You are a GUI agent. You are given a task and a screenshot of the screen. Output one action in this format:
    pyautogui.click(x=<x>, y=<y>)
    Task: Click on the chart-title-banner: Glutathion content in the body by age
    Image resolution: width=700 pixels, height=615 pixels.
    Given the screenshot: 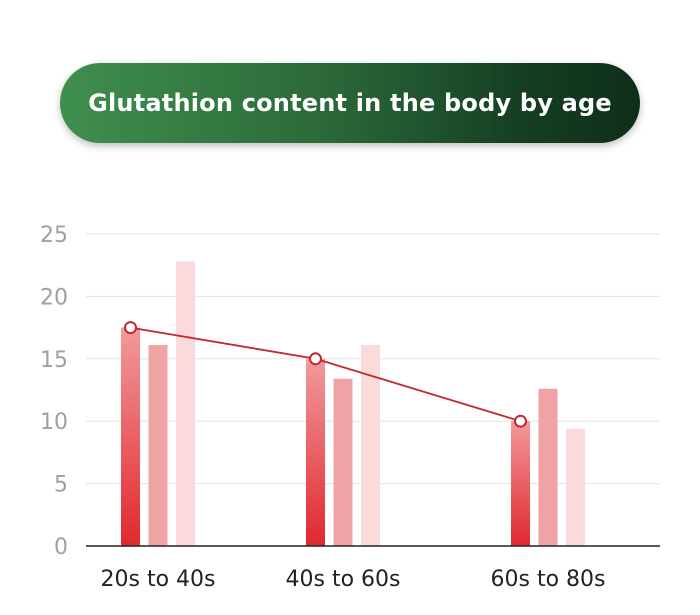 What is the action you would take?
    pyautogui.click(x=350, y=103)
    